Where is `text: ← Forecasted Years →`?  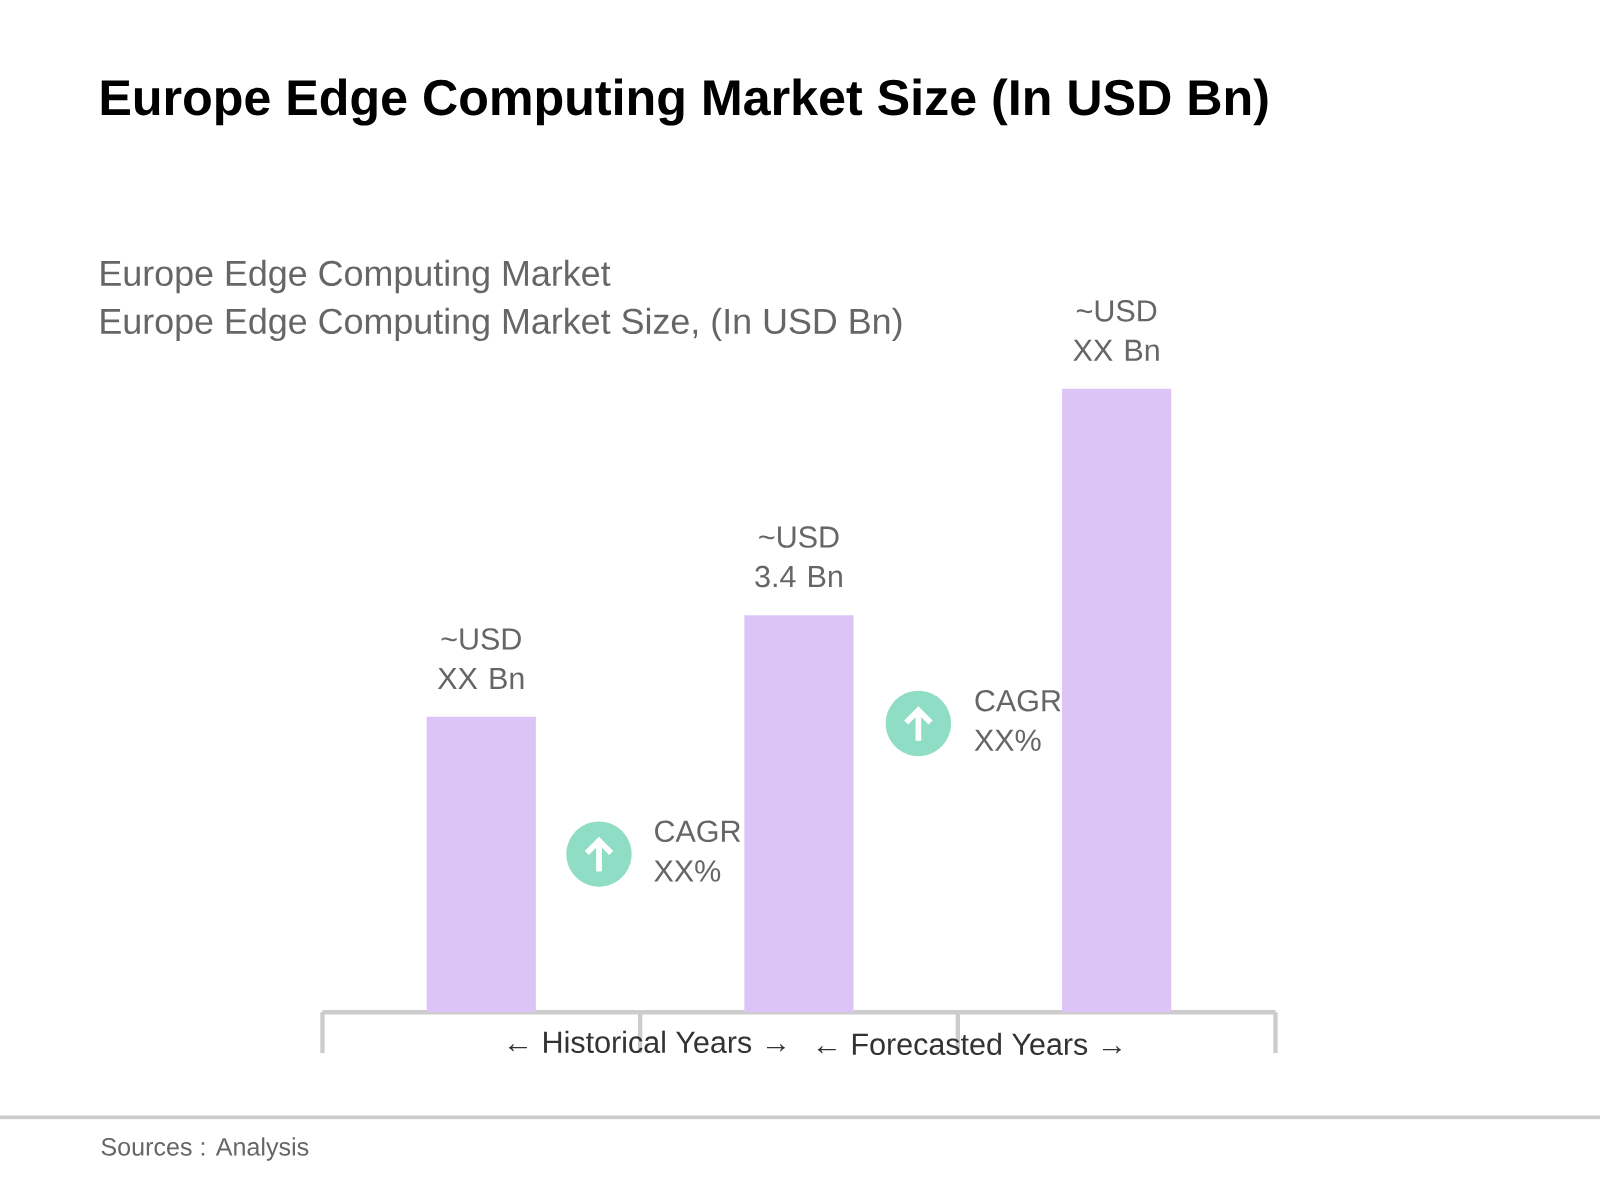
text: ← Forecasted Years → is located at coordinates (969, 1044).